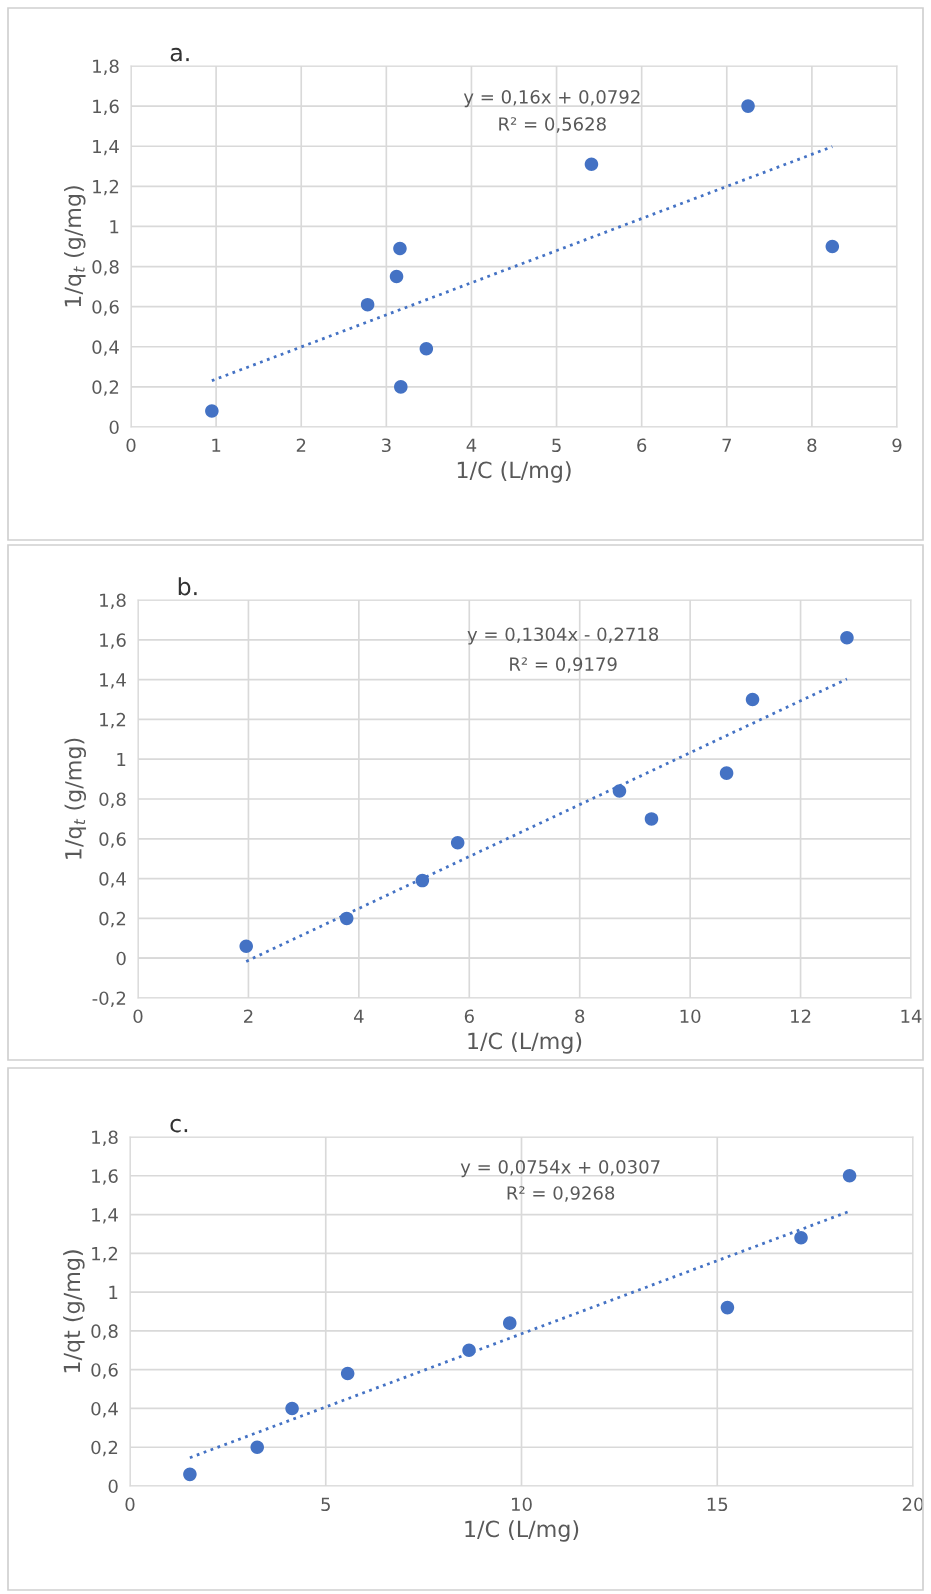  I want to click on y-tick-label: -0,2, so click(109, 999).